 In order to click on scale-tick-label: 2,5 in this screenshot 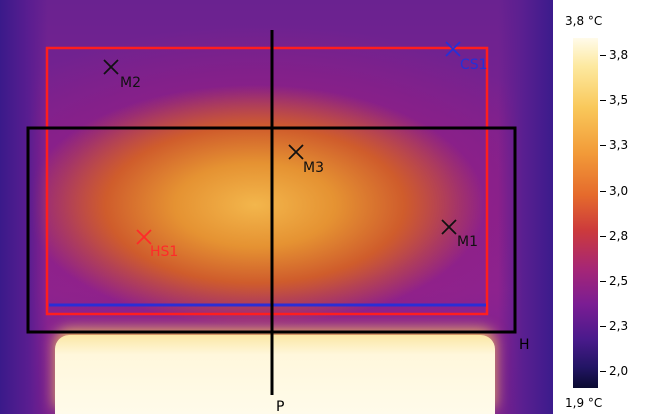, I will do `click(619, 281)`.